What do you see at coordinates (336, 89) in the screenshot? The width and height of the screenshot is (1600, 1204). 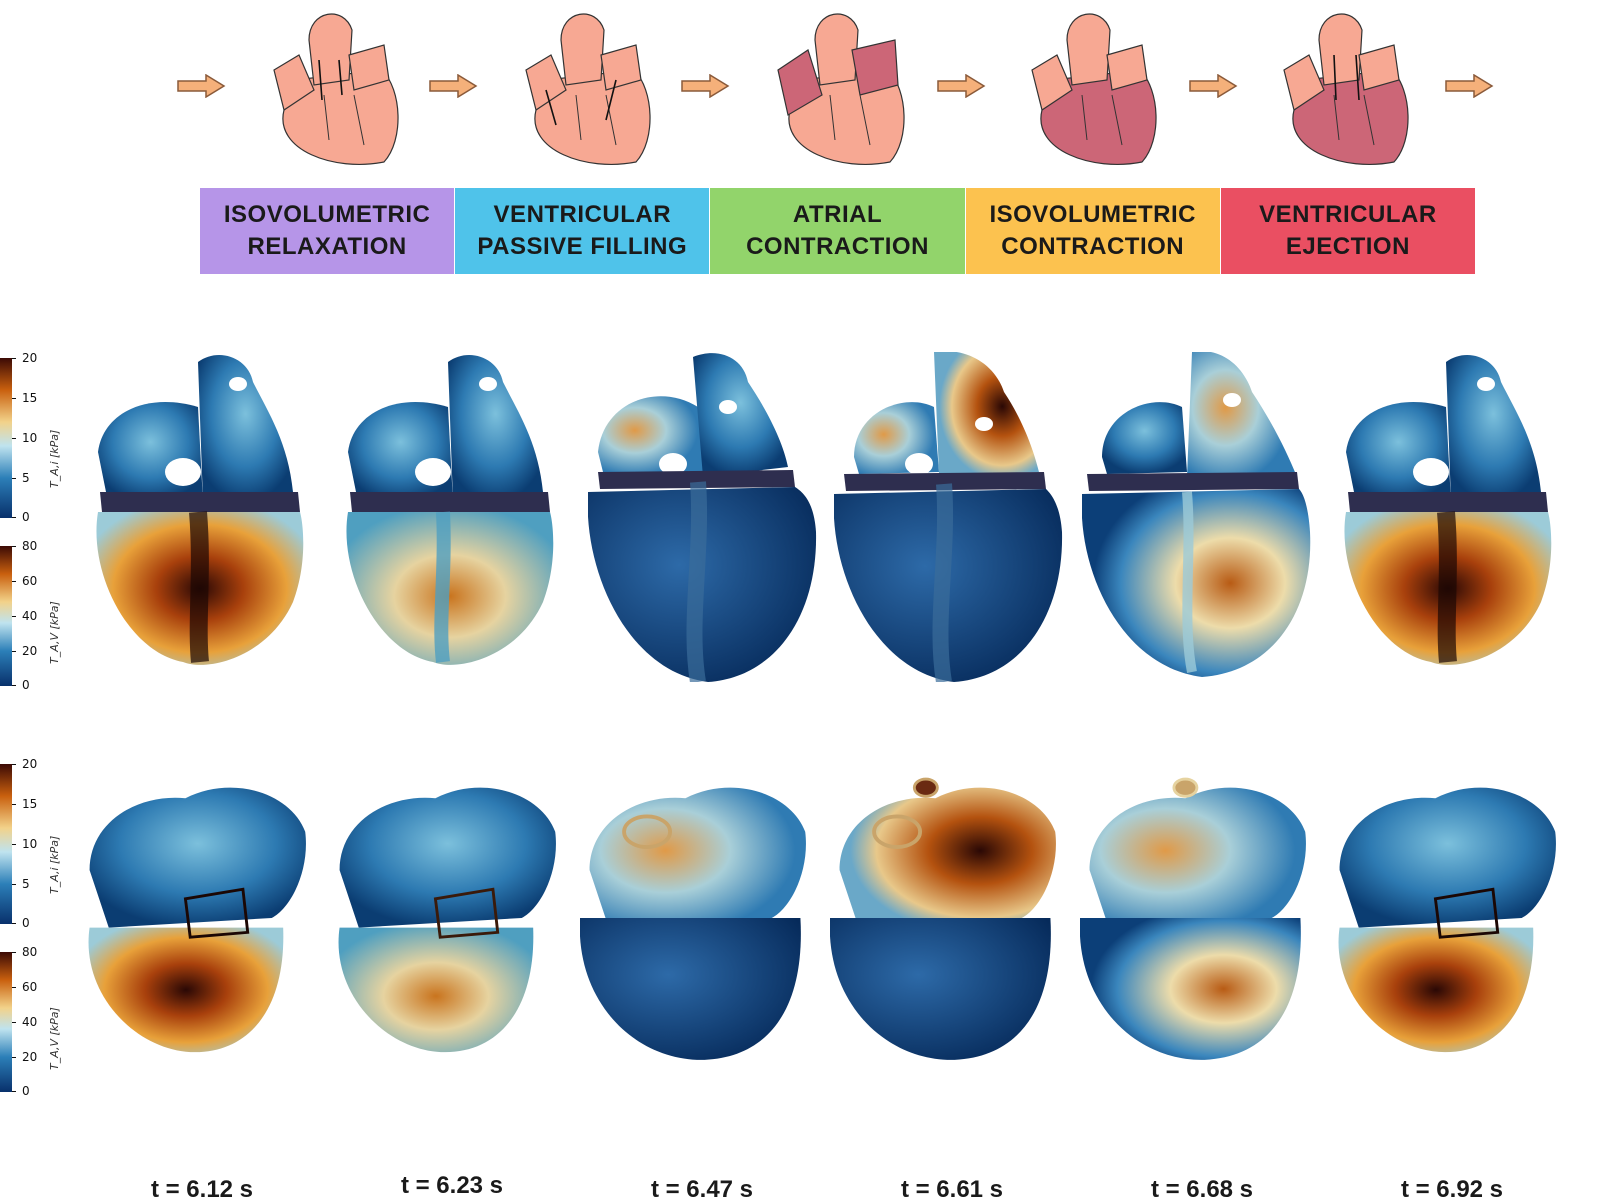 I see `heart-schematic-relaxation` at bounding box center [336, 89].